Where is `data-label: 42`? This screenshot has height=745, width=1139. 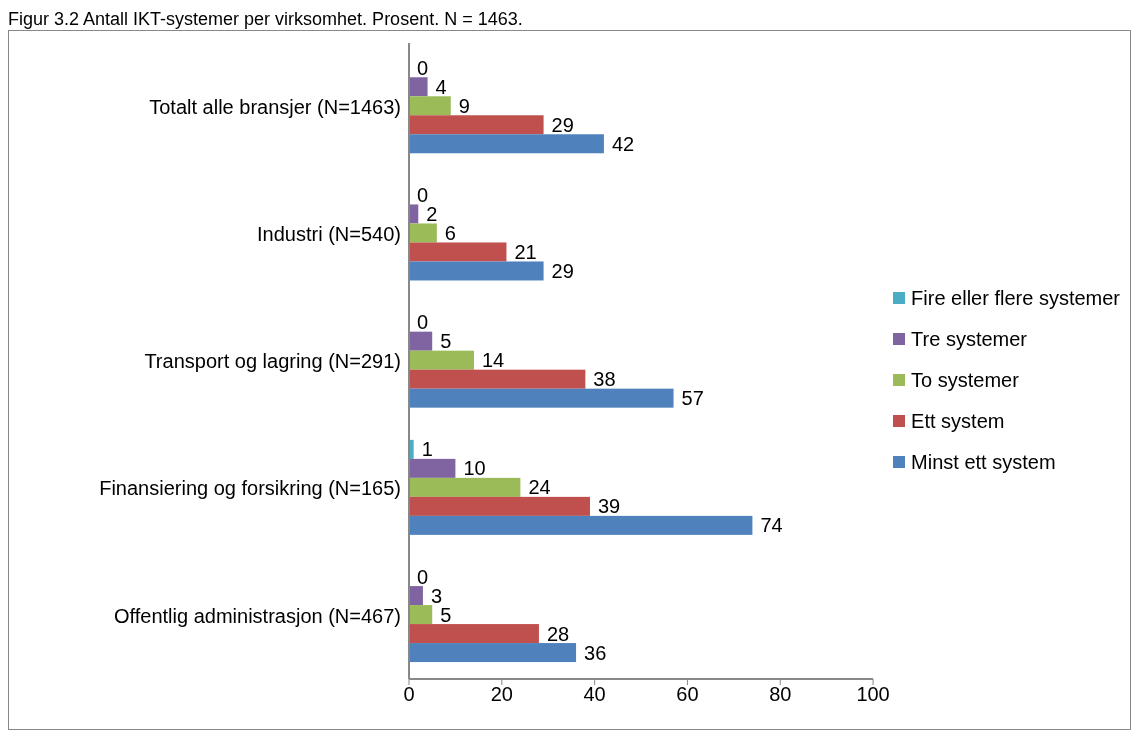 data-label: 42 is located at coordinates (623, 143).